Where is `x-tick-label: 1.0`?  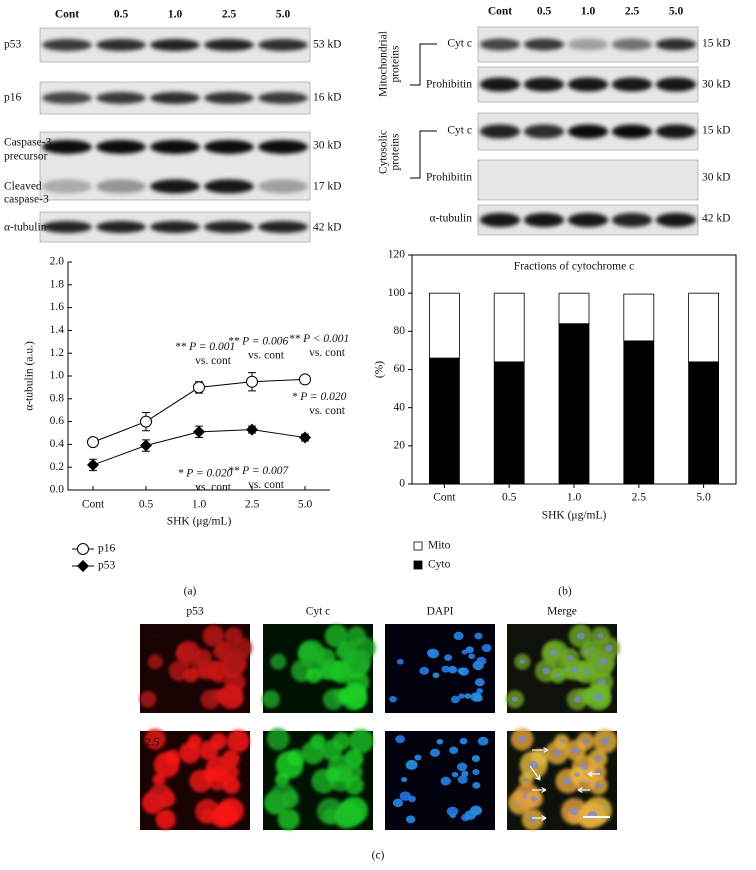
x-tick-label: 1.0 is located at coordinates (199, 505).